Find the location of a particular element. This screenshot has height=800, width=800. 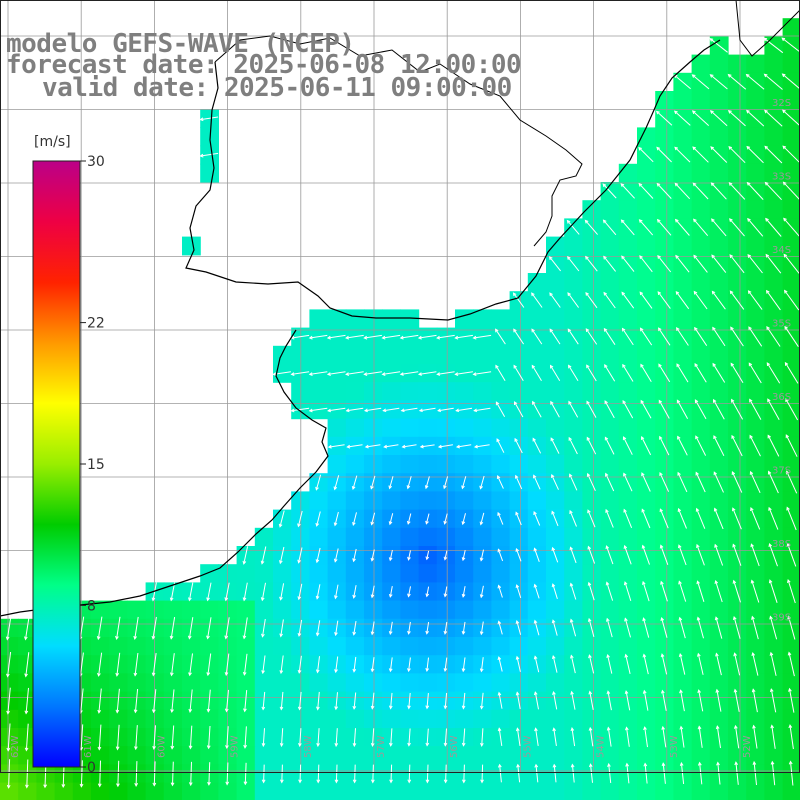

colorbar: [m/s] 0 8 15 22 30 is located at coordinates (68, 455).